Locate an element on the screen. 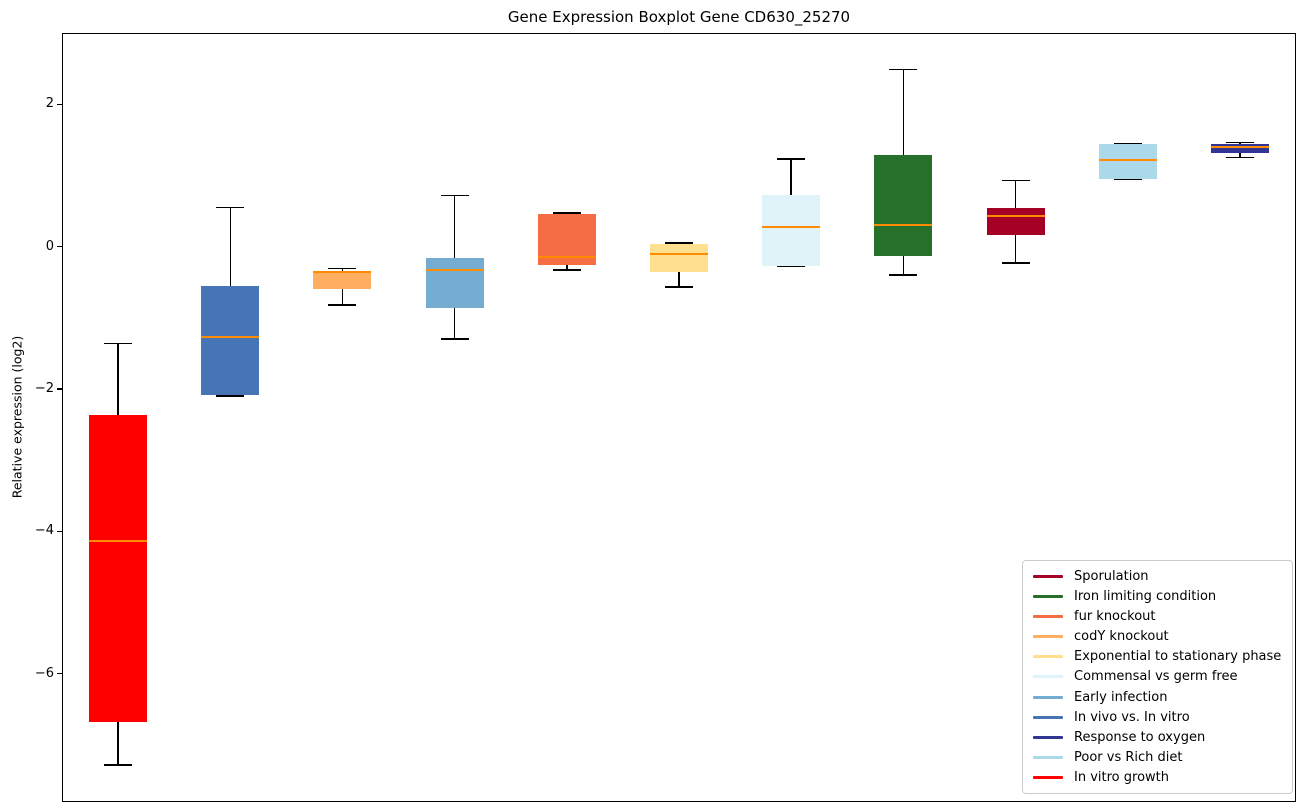 The width and height of the screenshot is (1309, 812). chart-title: Gene Expression Boxplot Gene CD630_25270 is located at coordinates (679, 17).